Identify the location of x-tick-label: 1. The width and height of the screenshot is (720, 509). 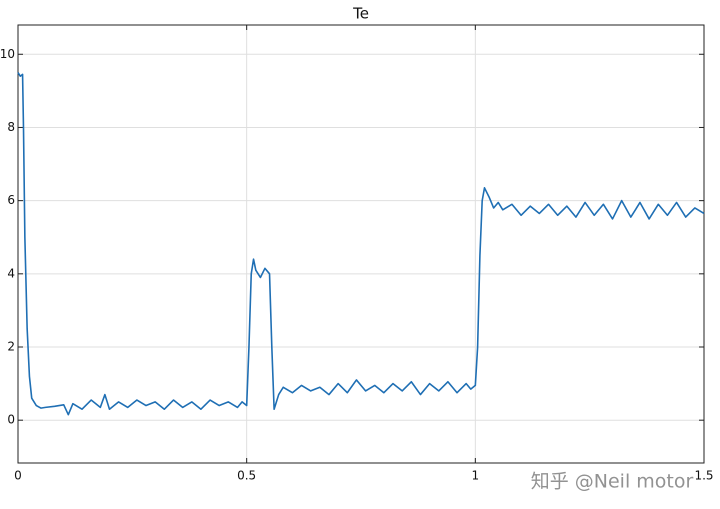
(476, 476).